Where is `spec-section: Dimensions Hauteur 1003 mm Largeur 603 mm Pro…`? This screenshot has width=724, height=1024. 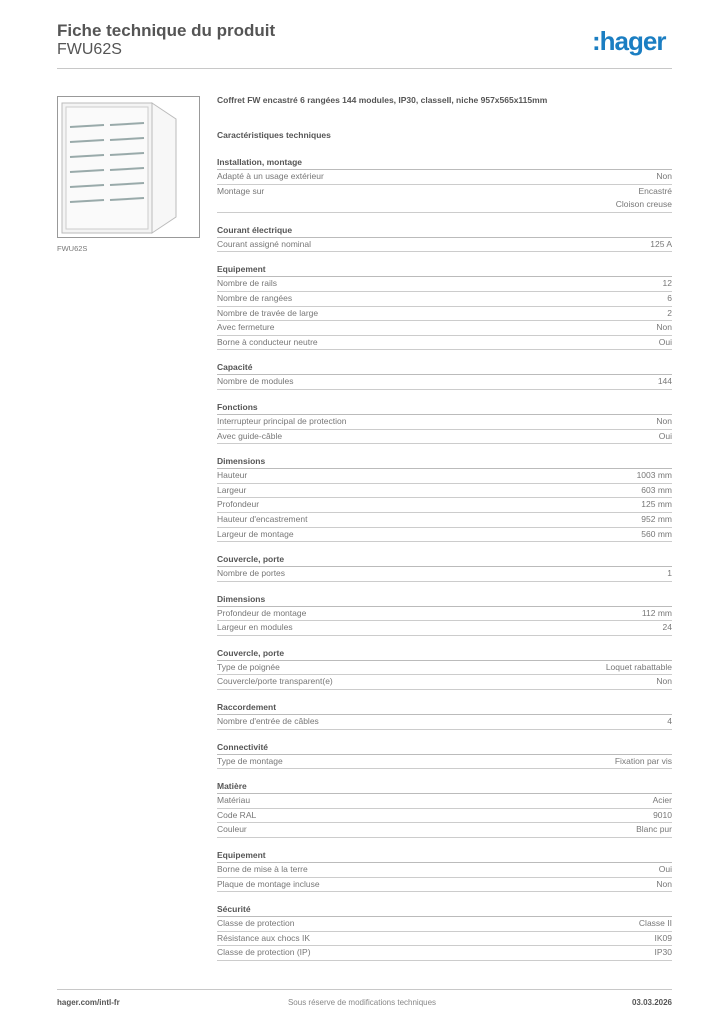 spec-section: Dimensions Hauteur 1003 mm Largeur 603 mm Pro… is located at coordinates (444, 498).